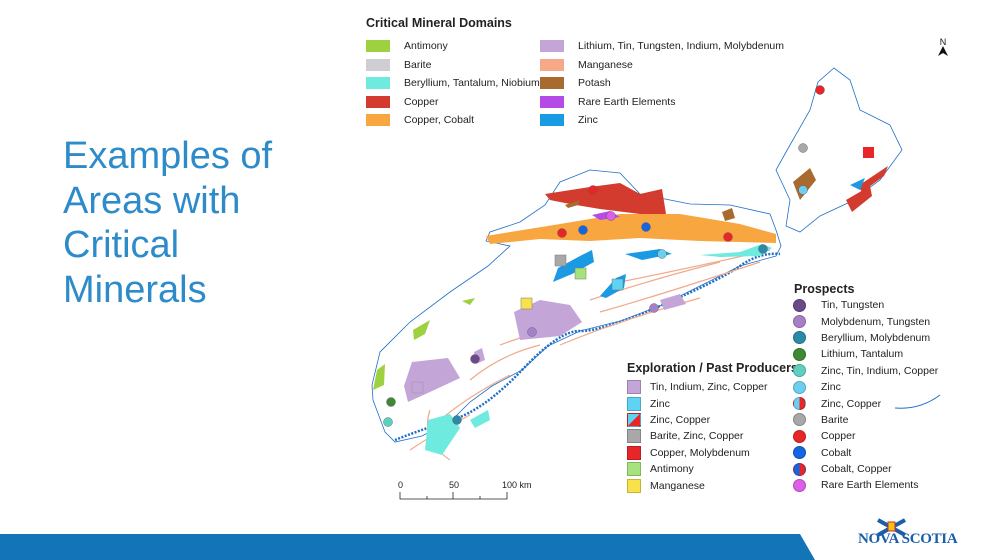  I want to click on legend-label: Tin, Indium, Zinc, Copper, so click(709, 387).